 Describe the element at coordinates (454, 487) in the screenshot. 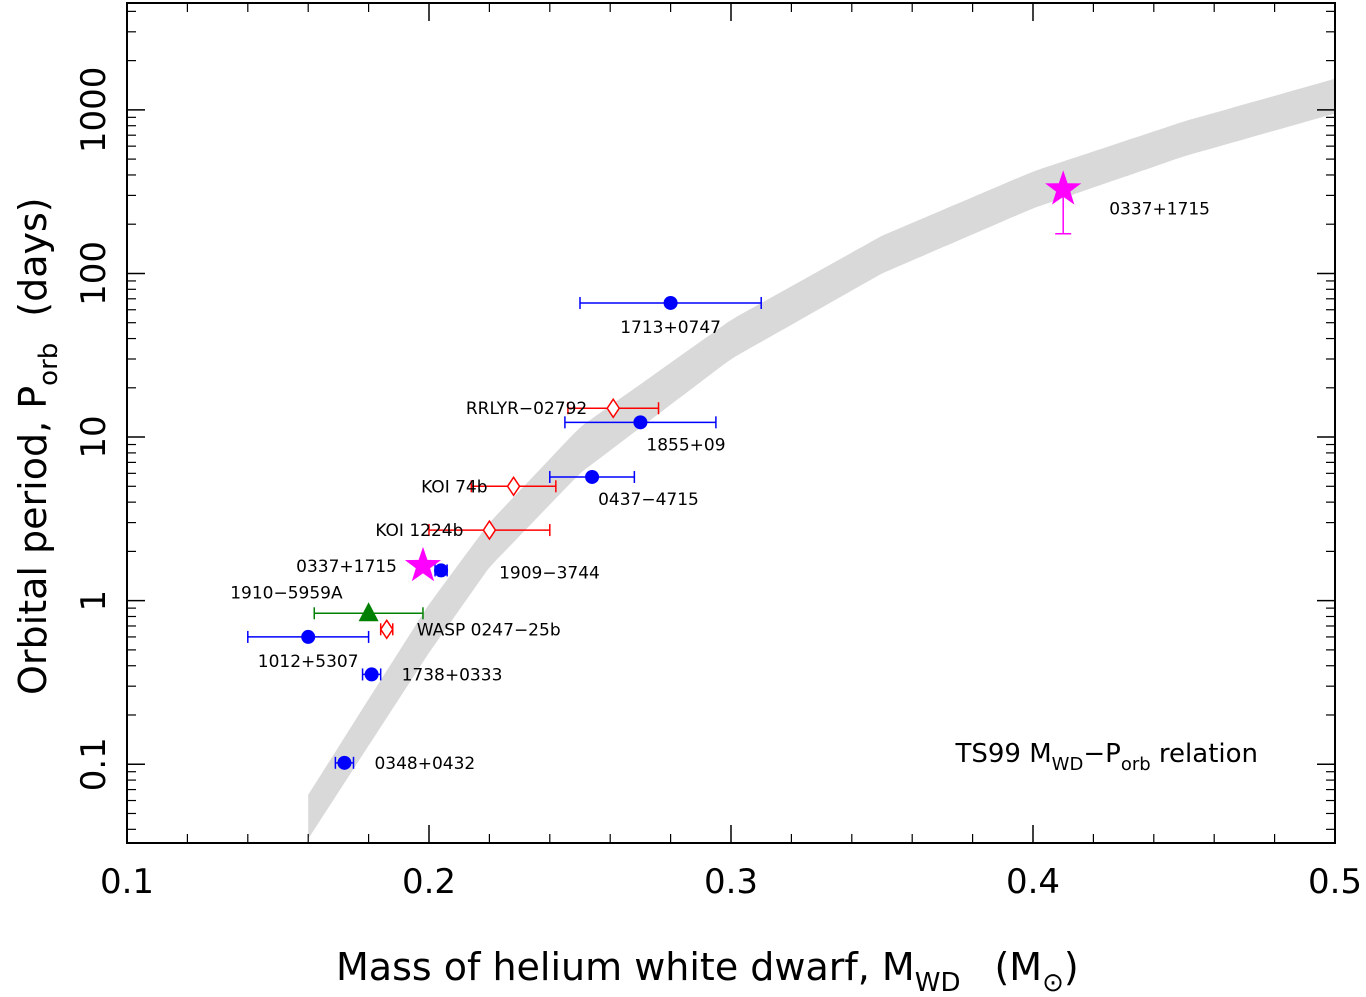

I see `point-label: KOI 74b` at that location.